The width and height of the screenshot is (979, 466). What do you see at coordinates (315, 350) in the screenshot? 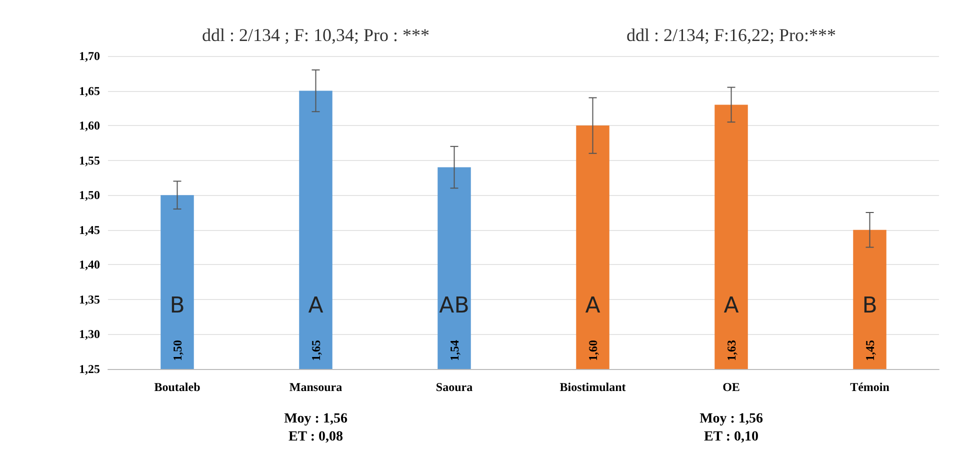
I see `data-label: 1,65` at bounding box center [315, 350].